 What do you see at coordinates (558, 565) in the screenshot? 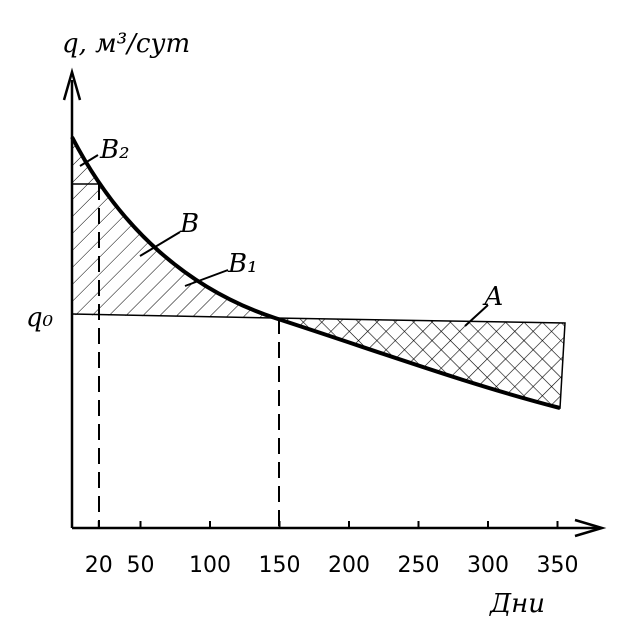
I see `x-tick-label: 350` at bounding box center [558, 565].